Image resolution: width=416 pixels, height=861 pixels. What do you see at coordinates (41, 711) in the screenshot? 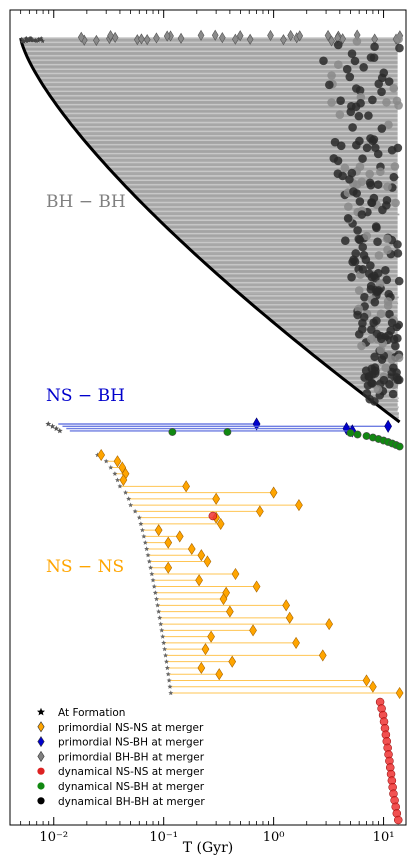
I see `legend-star-marker` at bounding box center [41, 711].